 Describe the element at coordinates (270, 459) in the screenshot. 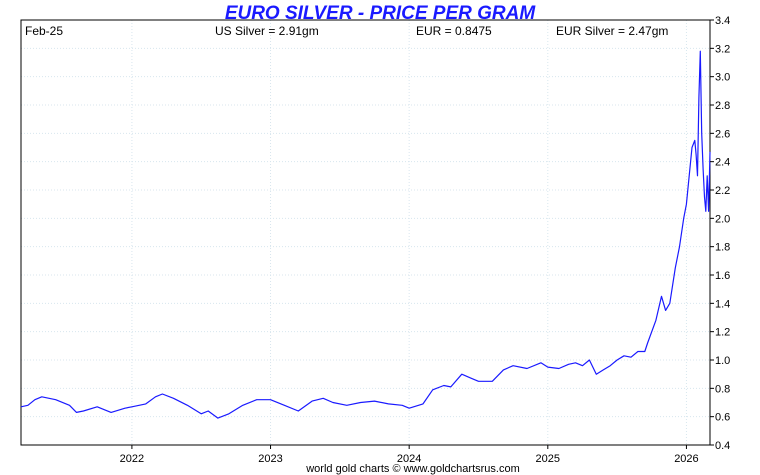

I see `x-tick-label: 2023` at that location.